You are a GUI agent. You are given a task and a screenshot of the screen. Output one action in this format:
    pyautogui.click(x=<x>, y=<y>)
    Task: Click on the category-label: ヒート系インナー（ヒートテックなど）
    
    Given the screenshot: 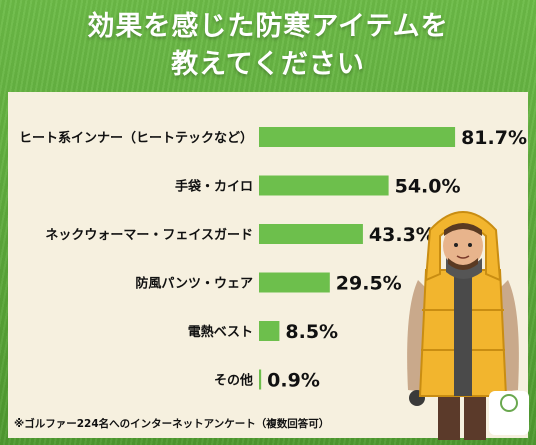 What is the action you would take?
    pyautogui.click(x=136, y=138)
    